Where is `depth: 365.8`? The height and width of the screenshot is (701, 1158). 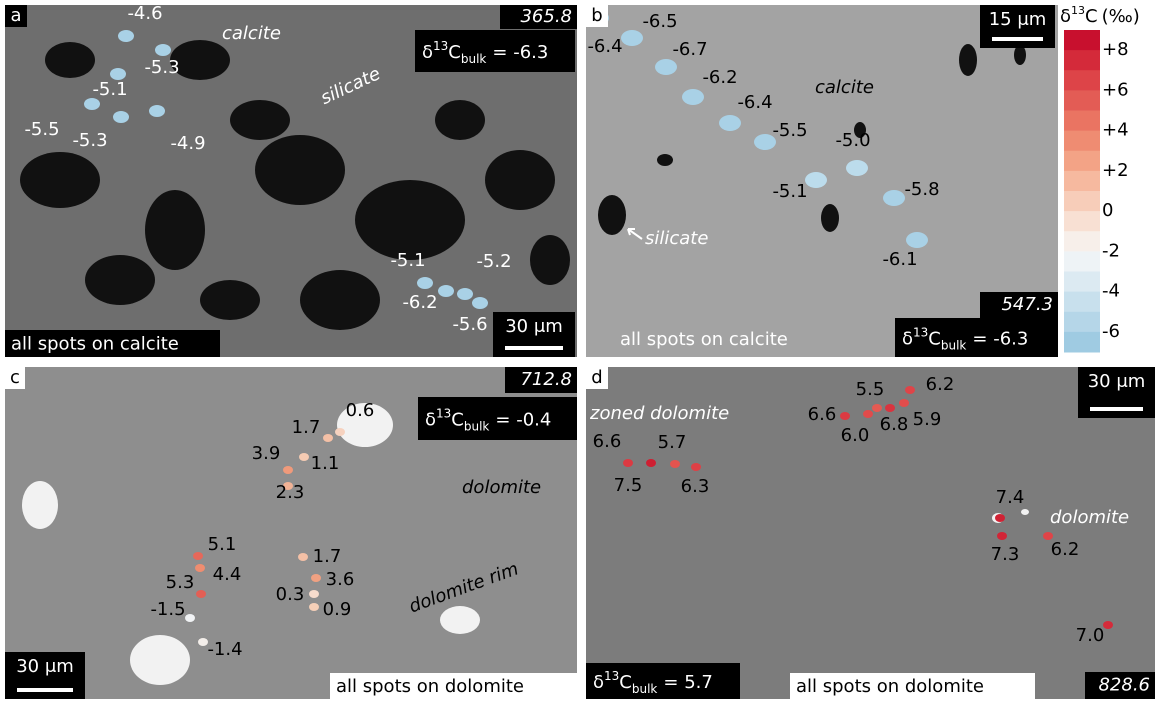
depth: 365.8 is located at coordinates (546, 16).